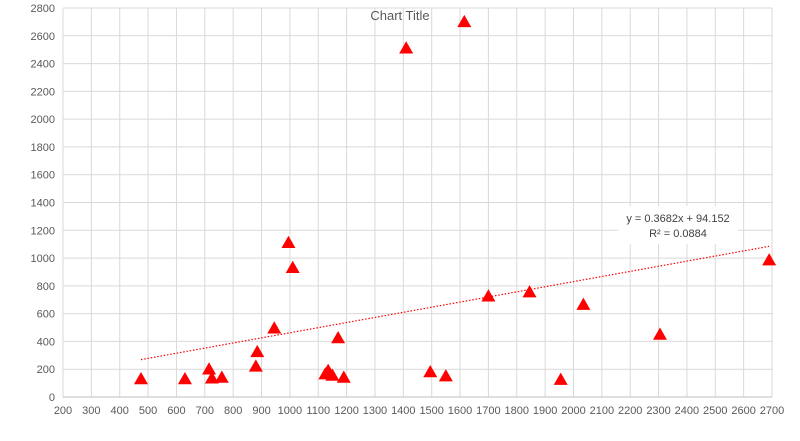  What do you see at coordinates (46, 342) in the screenshot?
I see `y-tick-label: 400` at bounding box center [46, 342].